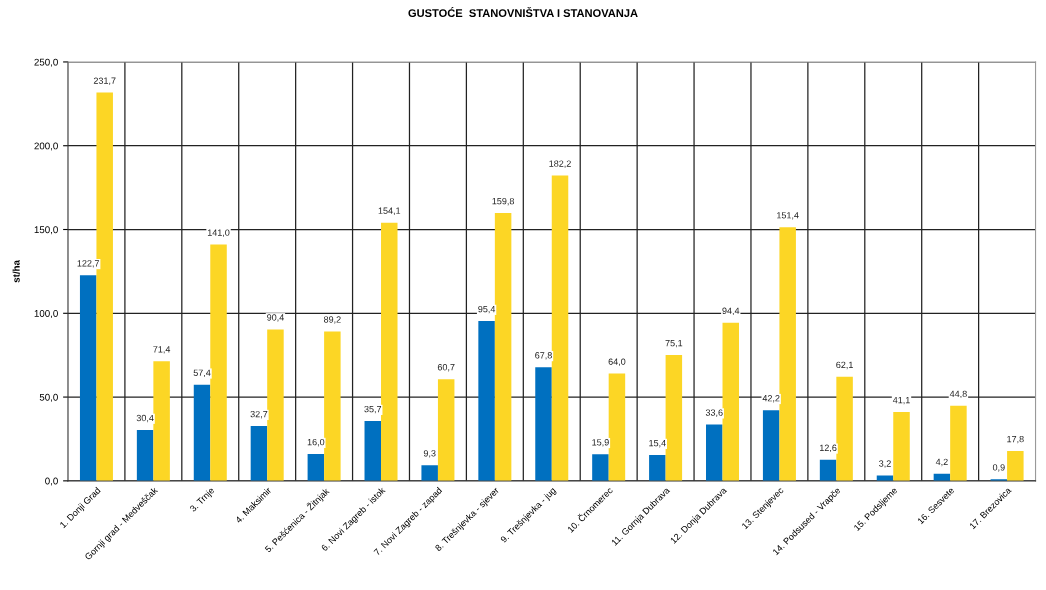  Describe the element at coordinates (844, 365) in the screenshot. I see `data-label: 62,1` at that location.